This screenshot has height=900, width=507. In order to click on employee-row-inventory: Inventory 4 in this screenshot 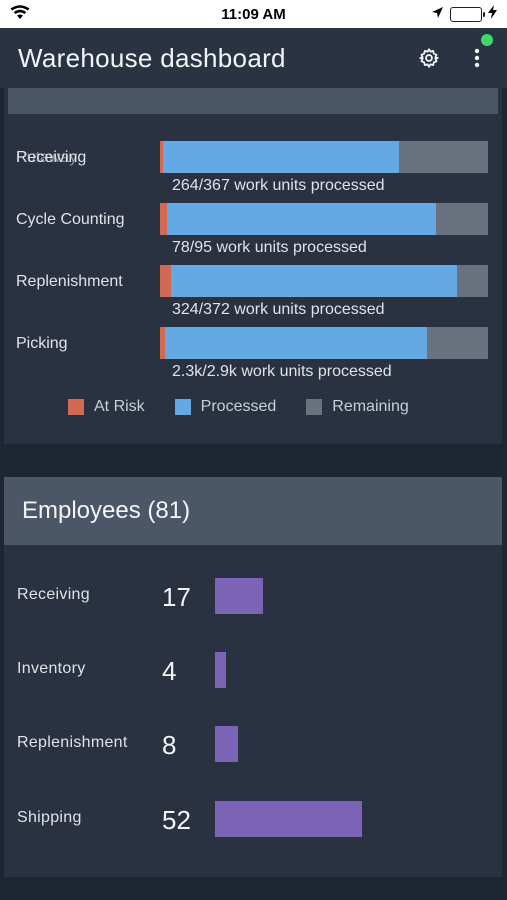, I will do `click(253, 672)`.